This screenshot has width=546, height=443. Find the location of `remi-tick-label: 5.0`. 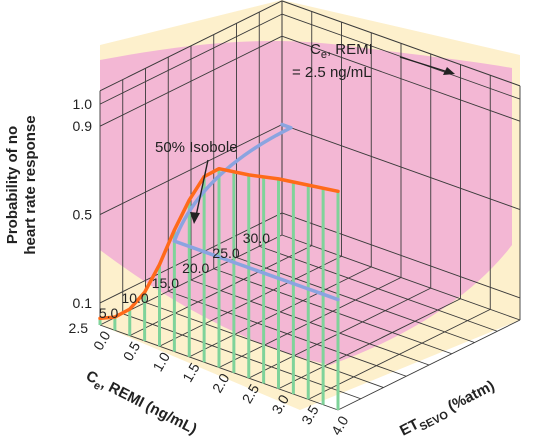

remi-tick-label: 5.0 is located at coordinates (109, 313).